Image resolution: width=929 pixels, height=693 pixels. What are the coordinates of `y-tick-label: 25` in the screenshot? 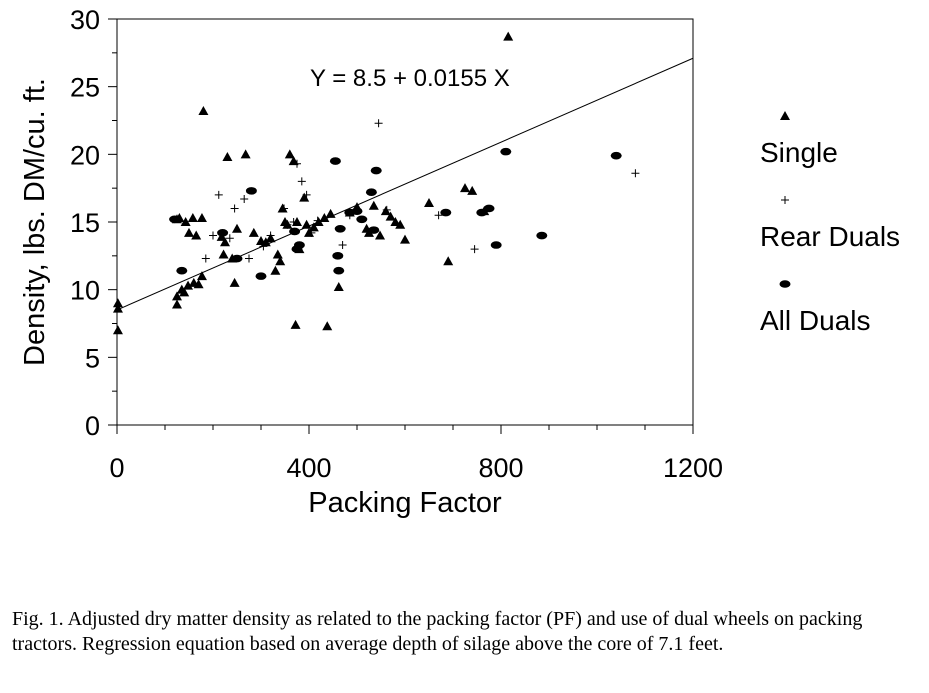 It's located at (85, 88).